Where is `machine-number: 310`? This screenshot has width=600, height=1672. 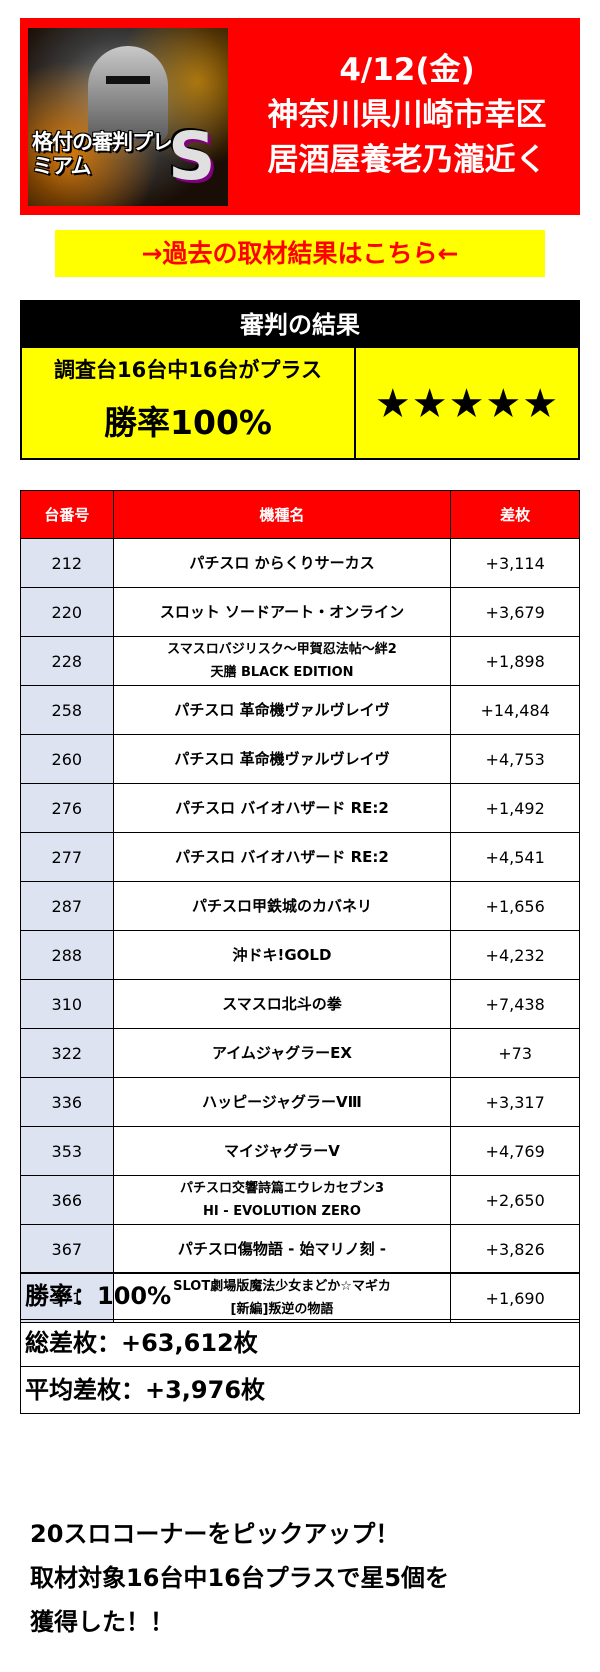
machine-number: 310 is located at coordinates (67, 1004).